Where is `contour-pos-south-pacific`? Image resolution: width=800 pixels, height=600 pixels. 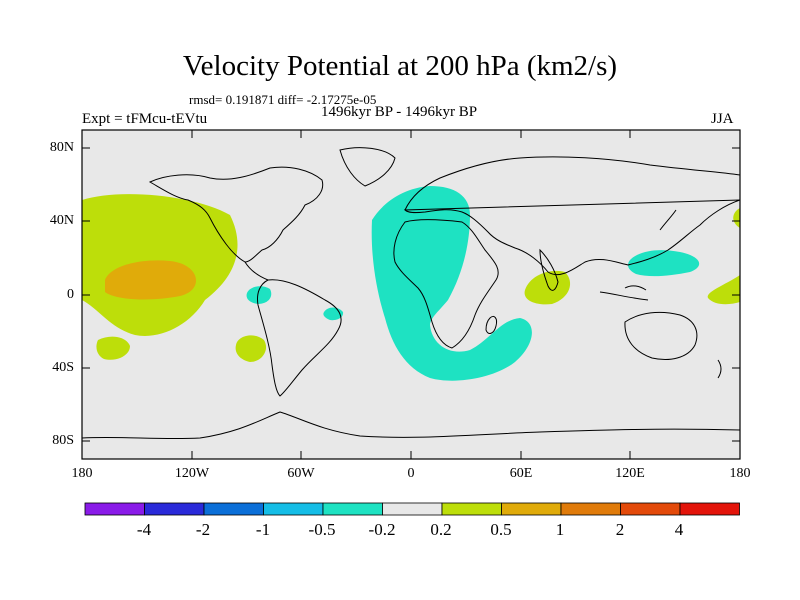
contour-pos-south-pacific is located at coordinates (113, 348).